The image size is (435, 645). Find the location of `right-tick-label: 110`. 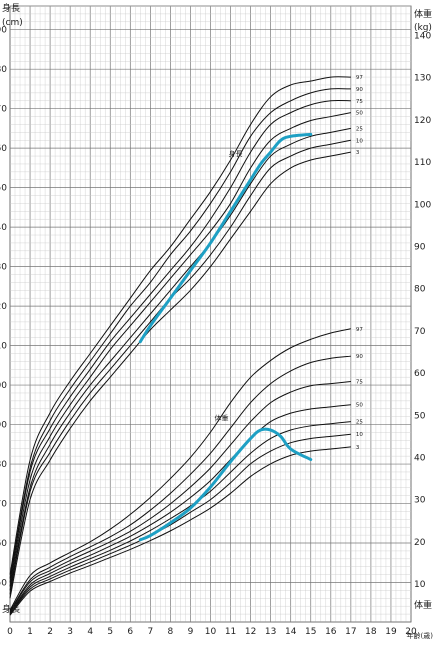

right-tick-label: 110 is located at coordinates (422, 163).